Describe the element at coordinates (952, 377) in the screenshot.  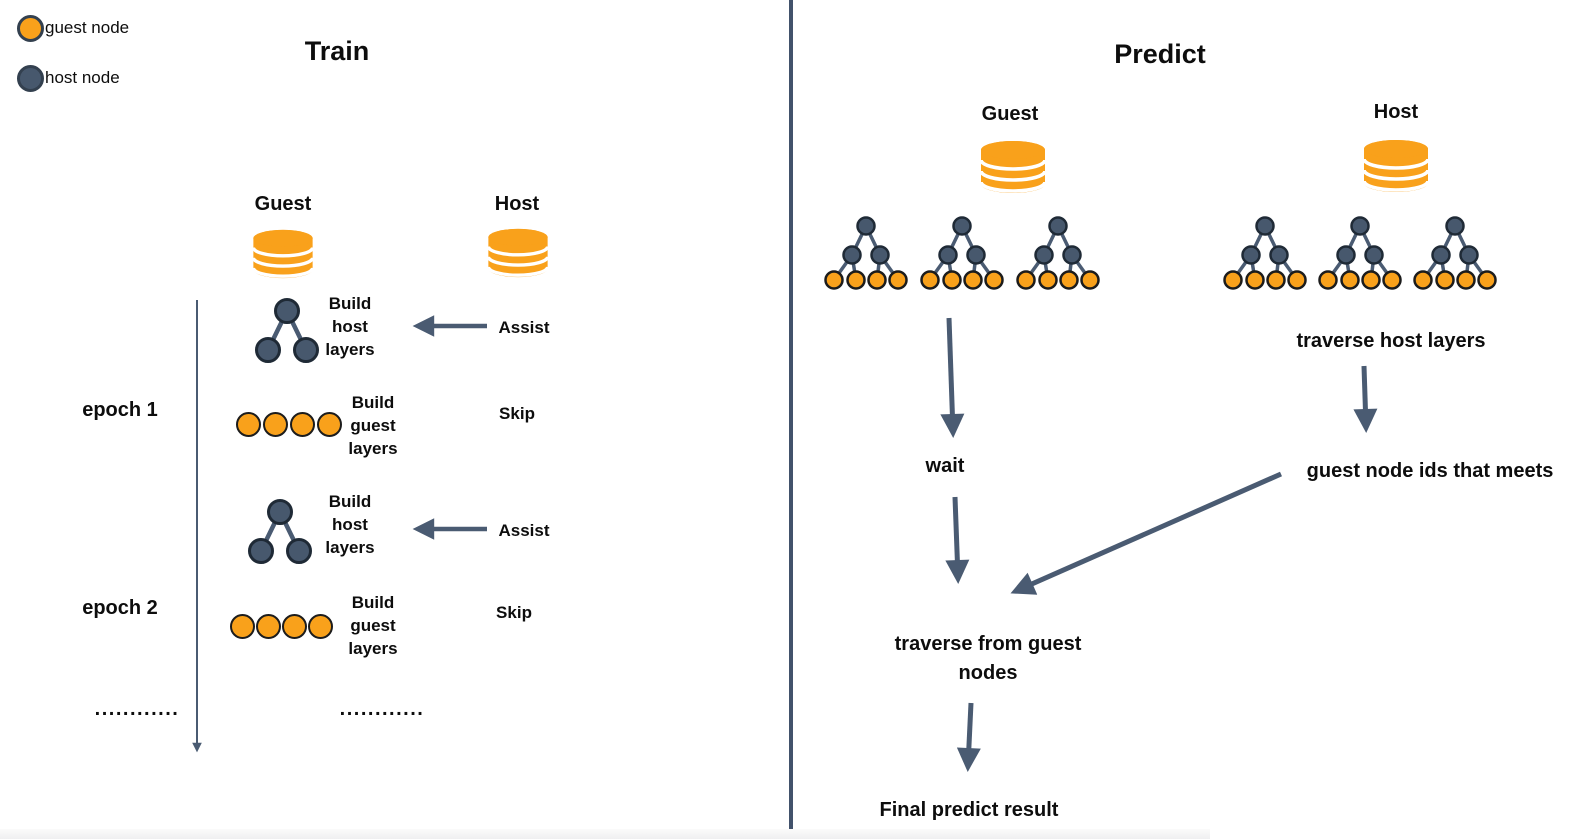
I see `guest-down-arrow` at that location.